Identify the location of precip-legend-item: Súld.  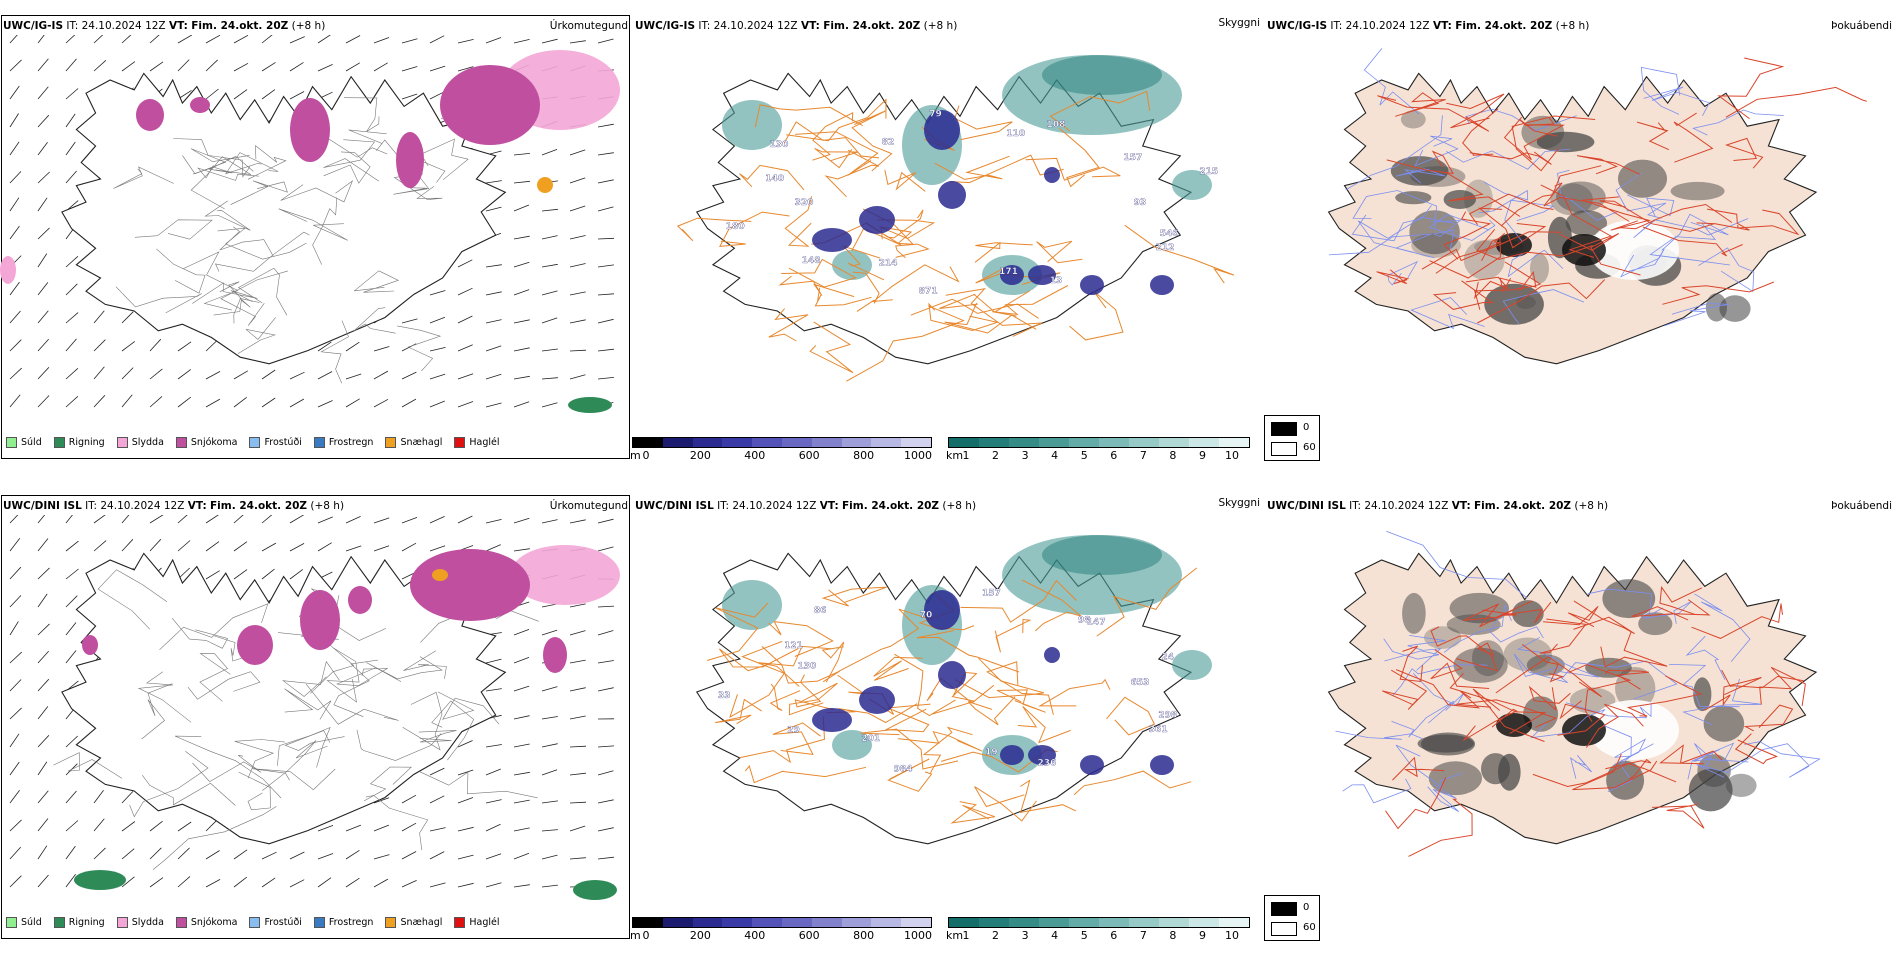
(24, 442).